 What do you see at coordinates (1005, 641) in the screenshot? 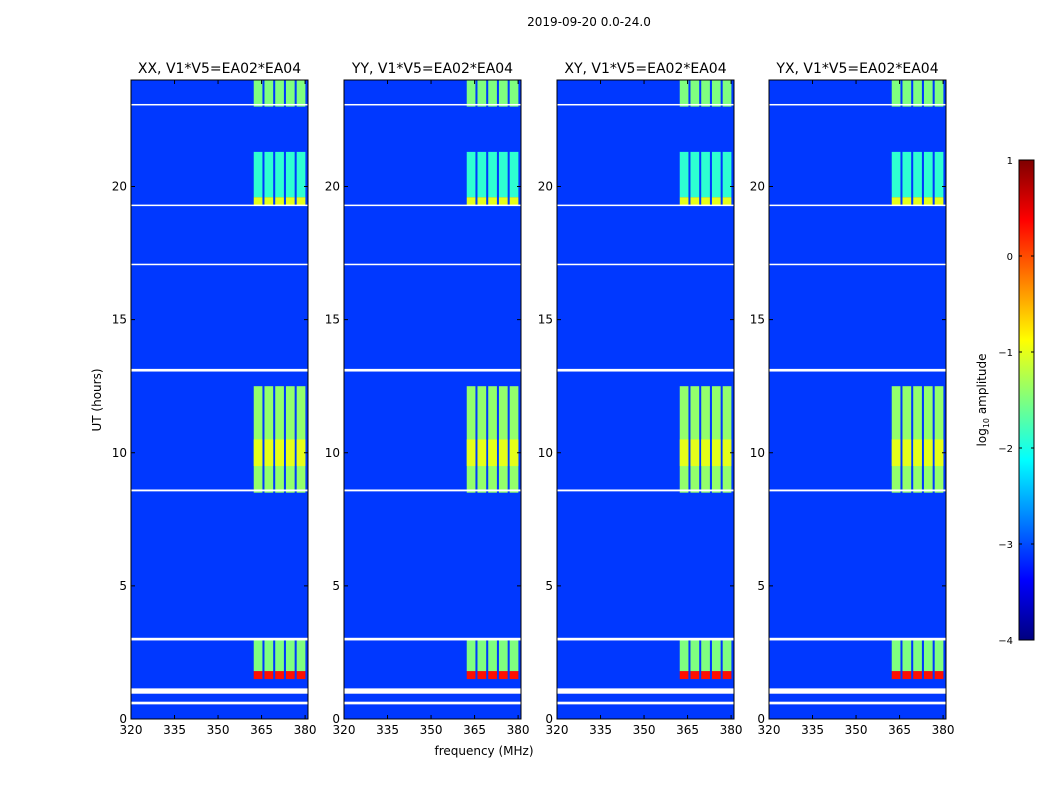
I see `colorbar-tick-label: −4` at bounding box center [1005, 641].